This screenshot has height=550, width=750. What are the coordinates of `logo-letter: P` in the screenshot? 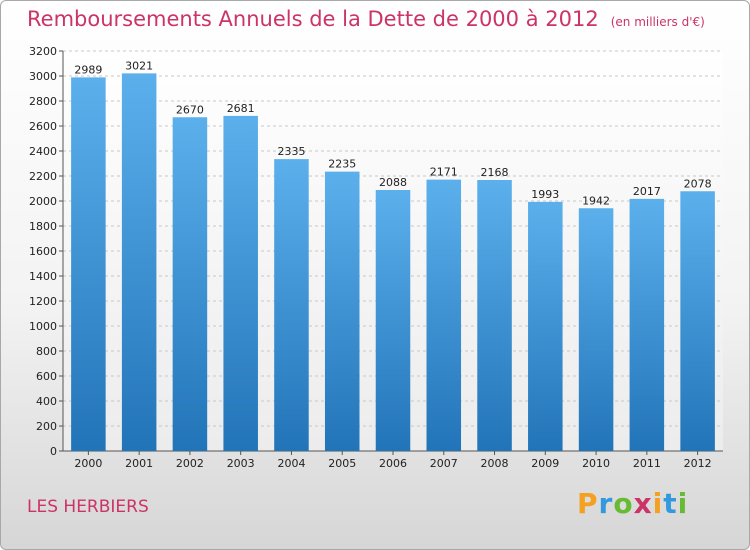 It's located at (588, 503).